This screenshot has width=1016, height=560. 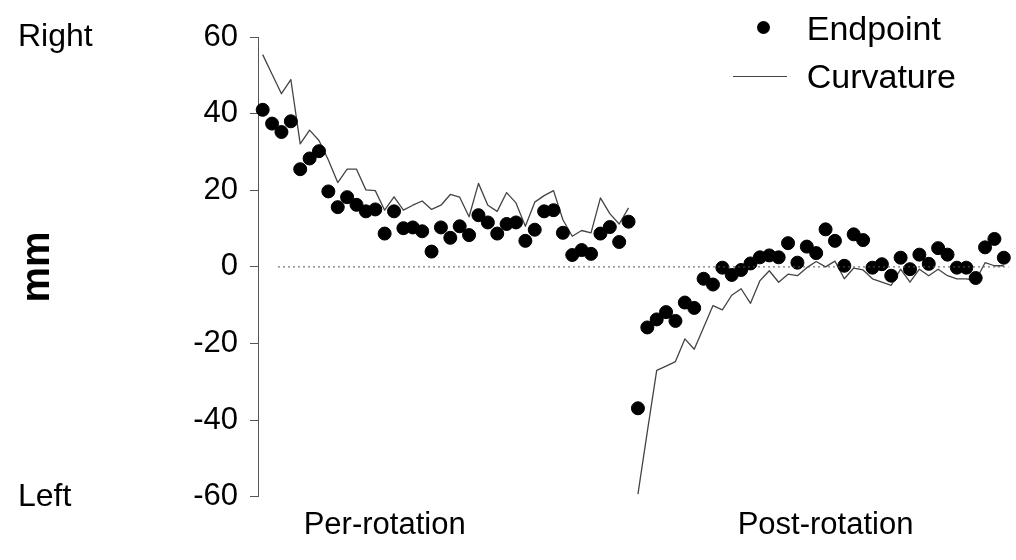 What do you see at coordinates (215, 495) in the screenshot?
I see `y-tick-label: -60` at bounding box center [215, 495].